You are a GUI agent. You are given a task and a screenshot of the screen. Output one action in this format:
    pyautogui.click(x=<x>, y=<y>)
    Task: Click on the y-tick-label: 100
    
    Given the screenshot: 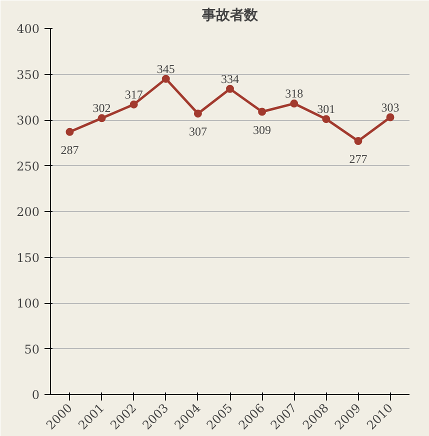 What is the action you would take?
    pyautogui.click(x=28, y=303)
    